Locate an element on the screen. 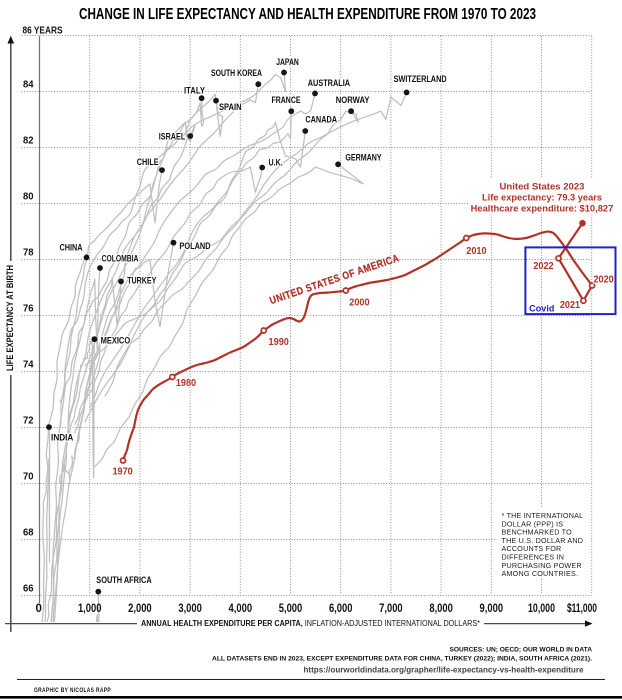  svg-text: 0 is located at coordinates (38, 609).